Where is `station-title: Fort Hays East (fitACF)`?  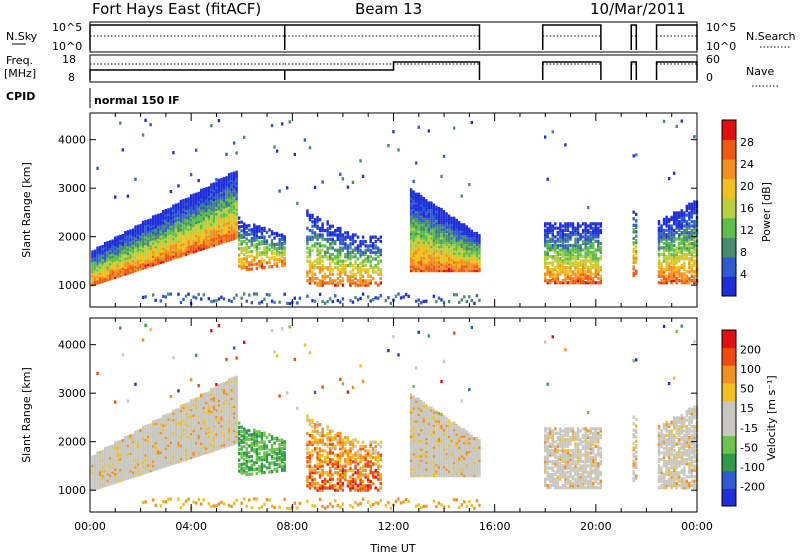
station-title: Fort Hays East (fitACF) is located at coordinates (176, 9).